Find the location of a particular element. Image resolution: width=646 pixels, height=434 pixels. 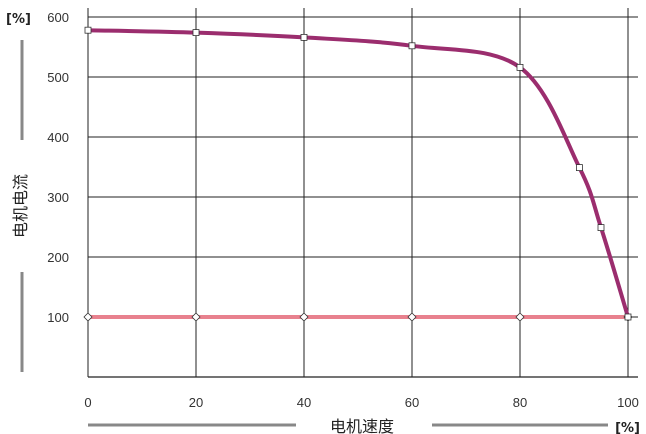

y-tick-label: 100 is located at coordinates (58, 317).